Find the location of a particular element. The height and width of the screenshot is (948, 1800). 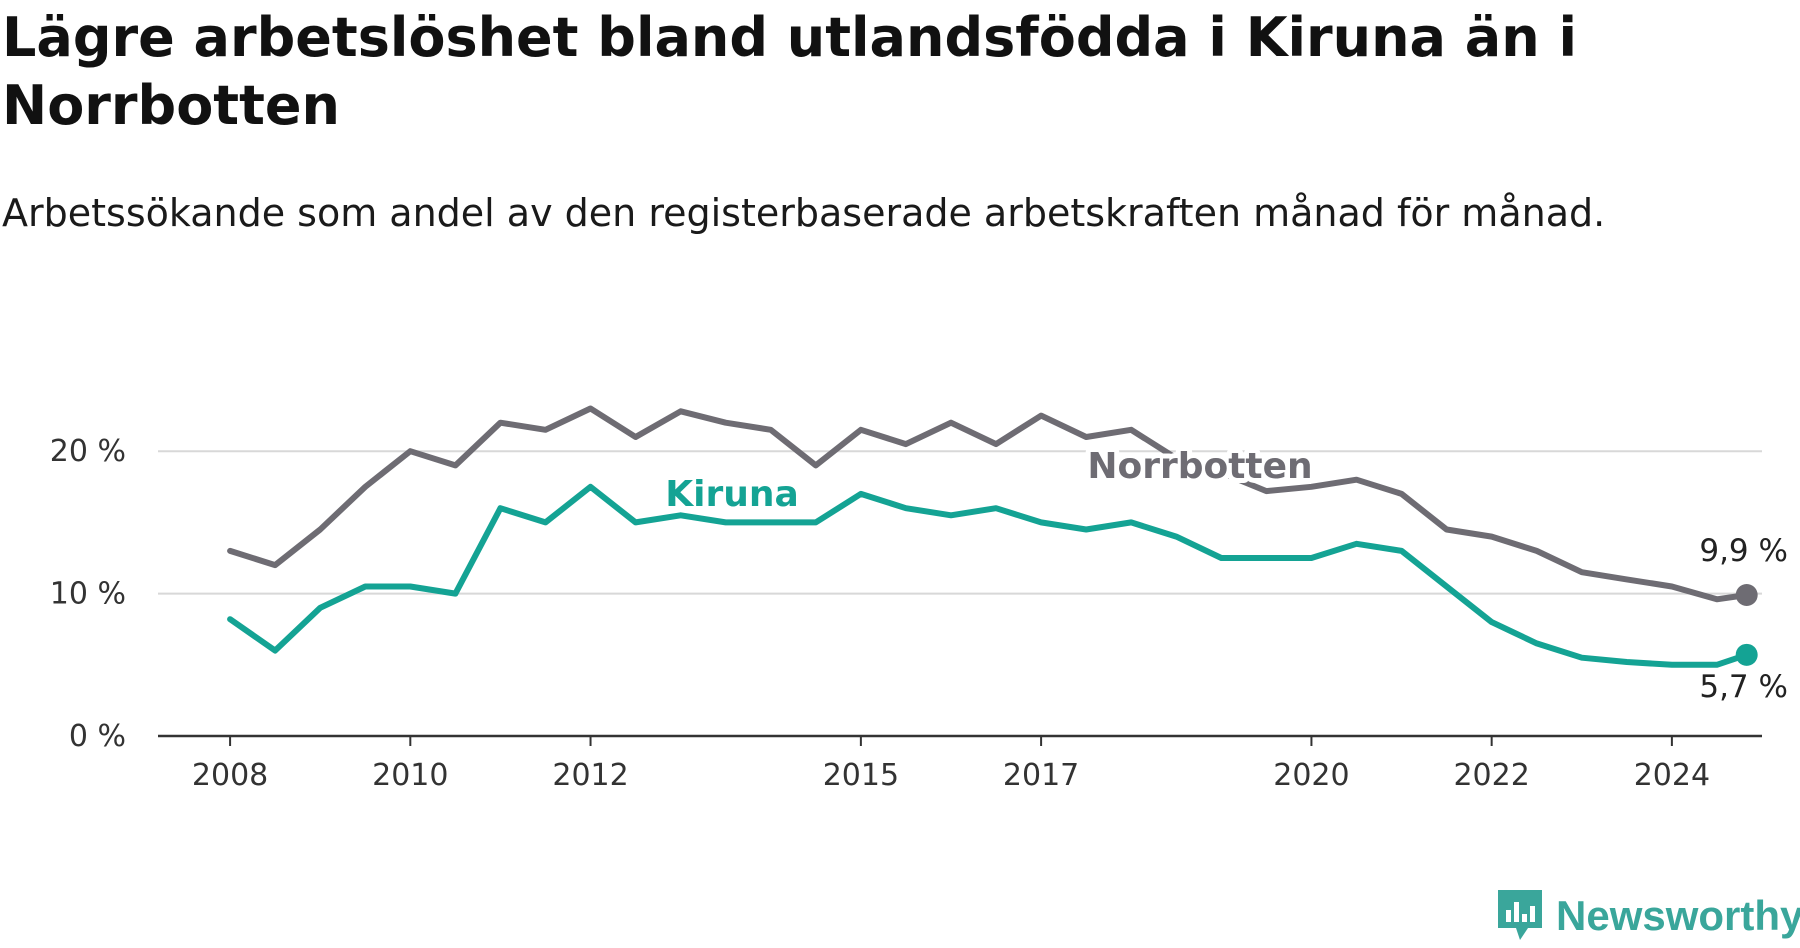

y-tick-label: 20 % is located at coordinates (88, 451).